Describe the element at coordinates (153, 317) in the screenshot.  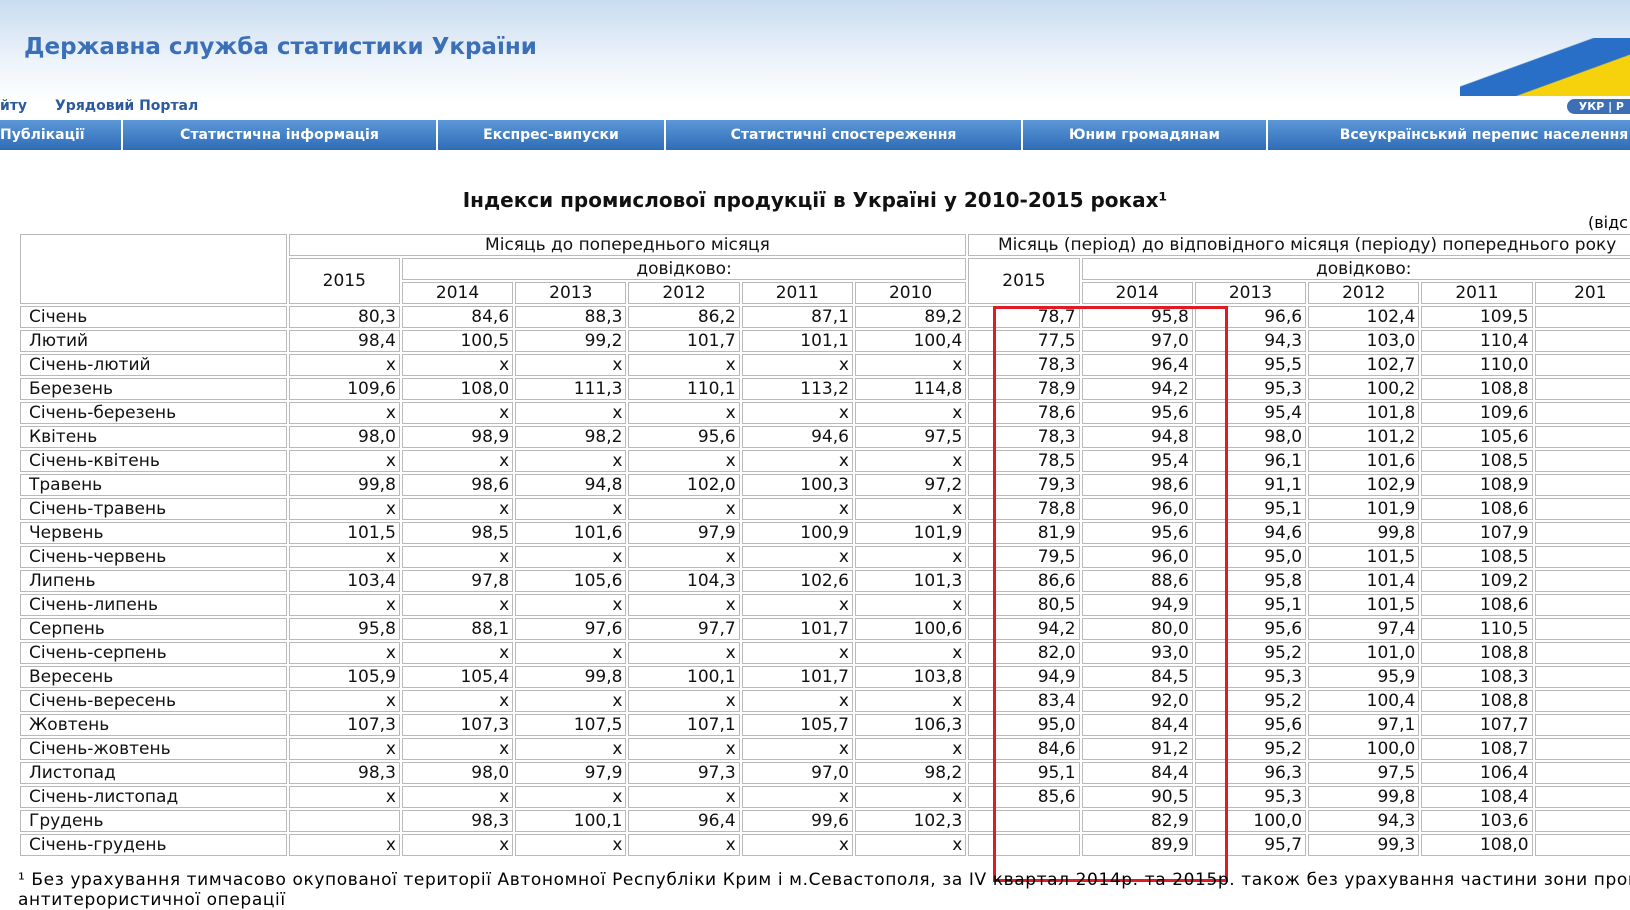
I see `row-label: Січень` at that location.